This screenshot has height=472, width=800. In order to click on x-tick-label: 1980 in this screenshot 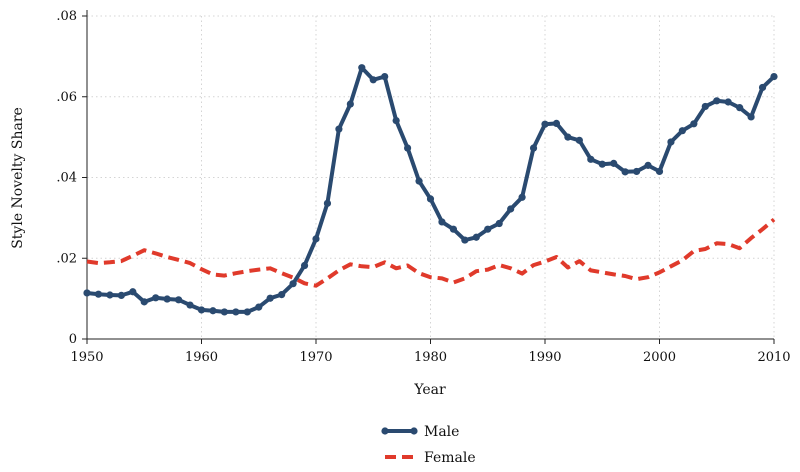, I will do `click(430, 357)`.